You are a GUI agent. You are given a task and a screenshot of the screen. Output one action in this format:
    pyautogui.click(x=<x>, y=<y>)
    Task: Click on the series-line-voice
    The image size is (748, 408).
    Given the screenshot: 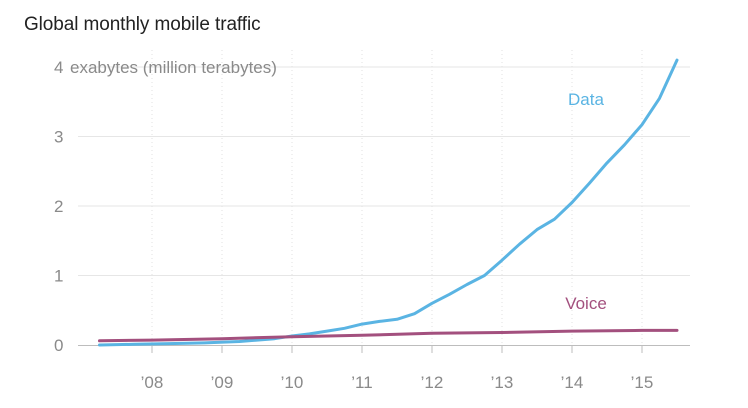 What is the action you would take?
    pyautogui.click(x=388, y=335)
    